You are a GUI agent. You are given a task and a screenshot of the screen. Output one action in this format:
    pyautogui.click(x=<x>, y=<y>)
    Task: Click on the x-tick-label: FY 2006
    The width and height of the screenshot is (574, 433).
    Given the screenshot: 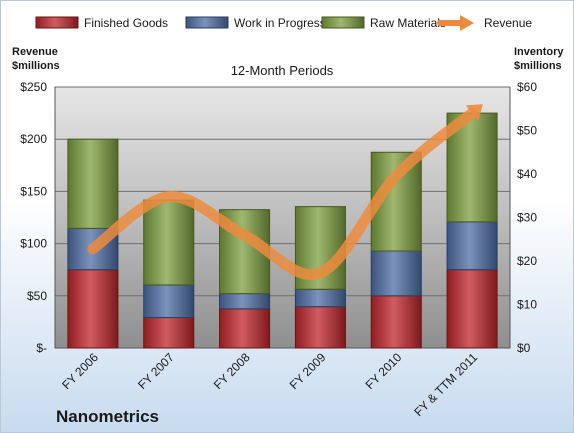 What is the action you would take?
    pyautogui.click(x=80, y=371)
    